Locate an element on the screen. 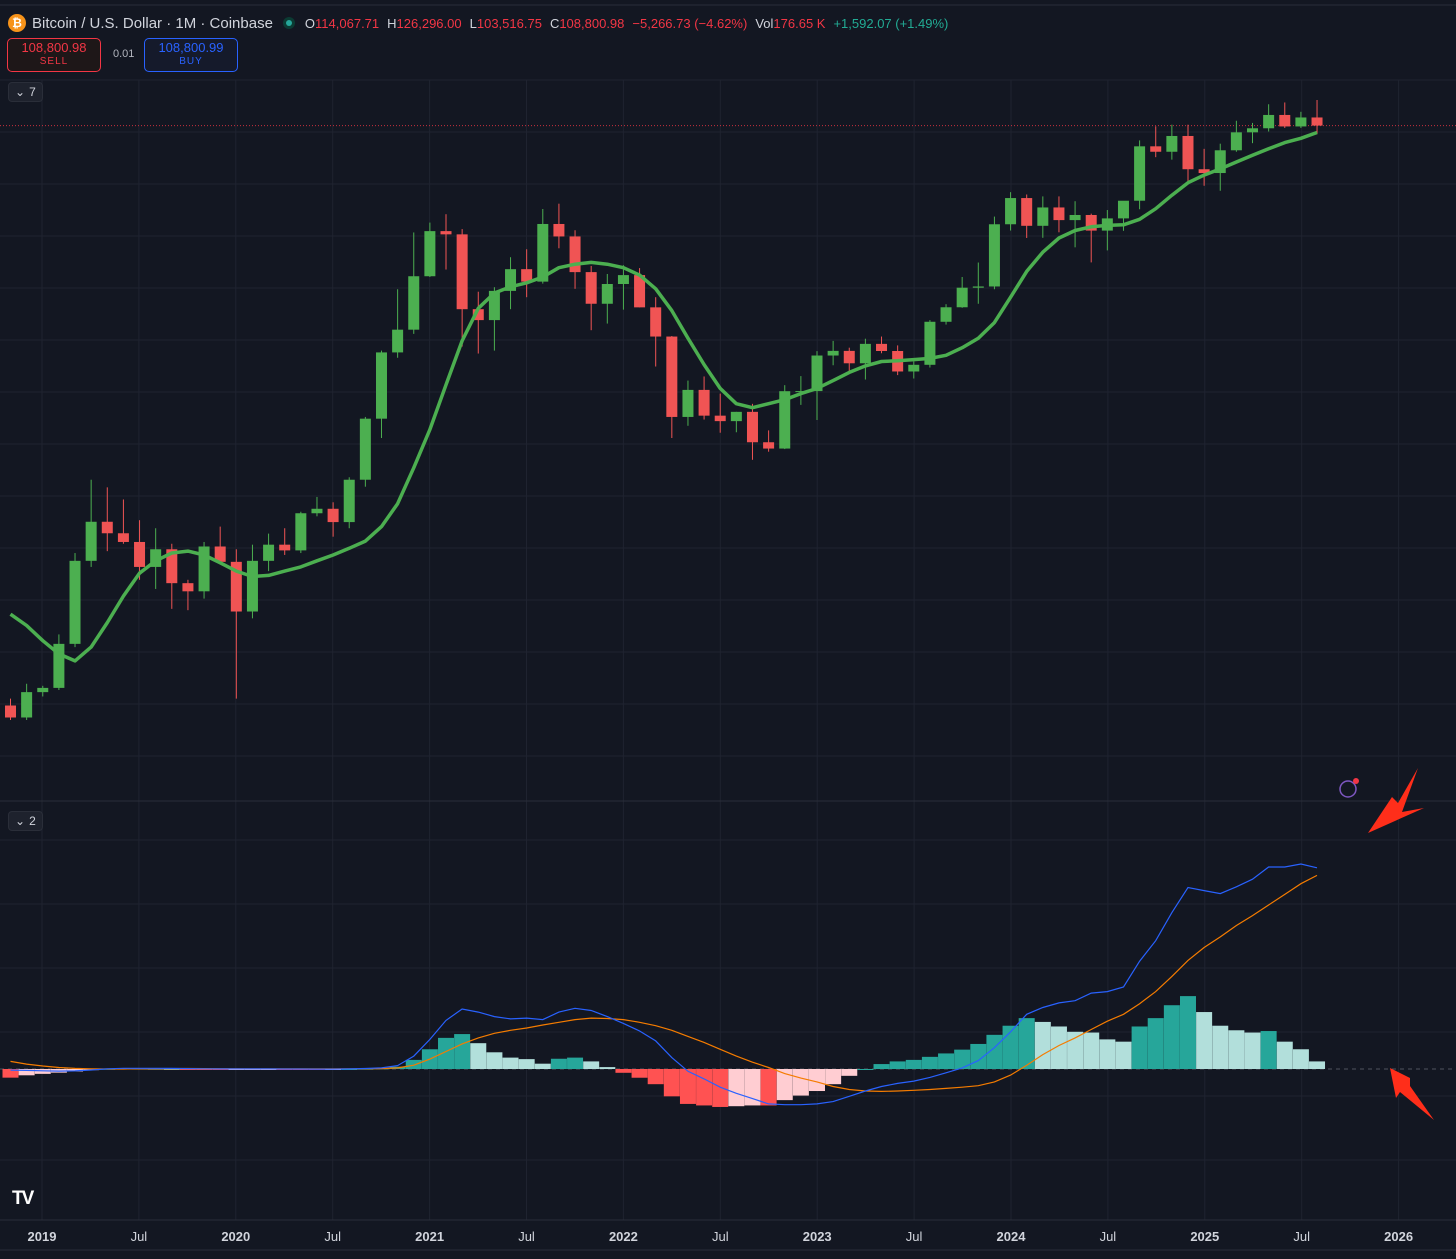 This screenshot has height=1259, width=1456. symbol-title: Bitcoin / U.S. Dollar · 1M · Coinbase is located at coordinates (152, 23).